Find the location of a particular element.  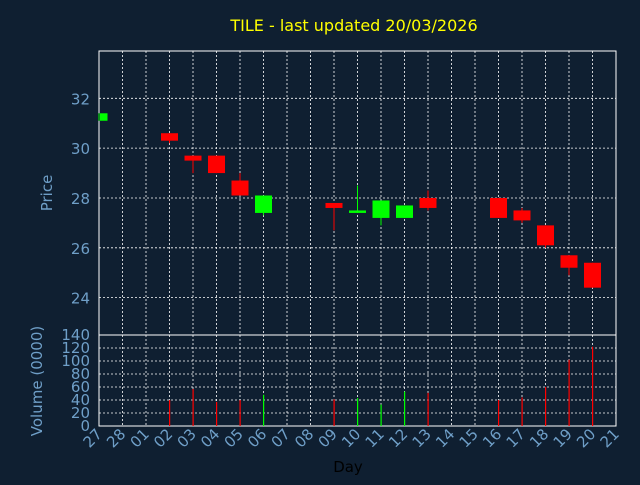

x-tick-label: 17 is located at coordinates (516, 438).